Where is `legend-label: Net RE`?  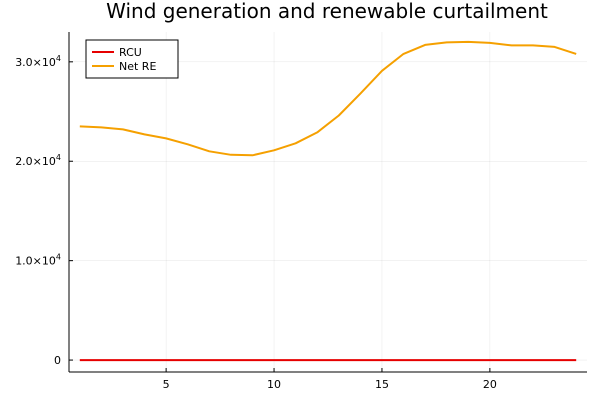 legend-label: Net RE is located at coordinates (137, 66).